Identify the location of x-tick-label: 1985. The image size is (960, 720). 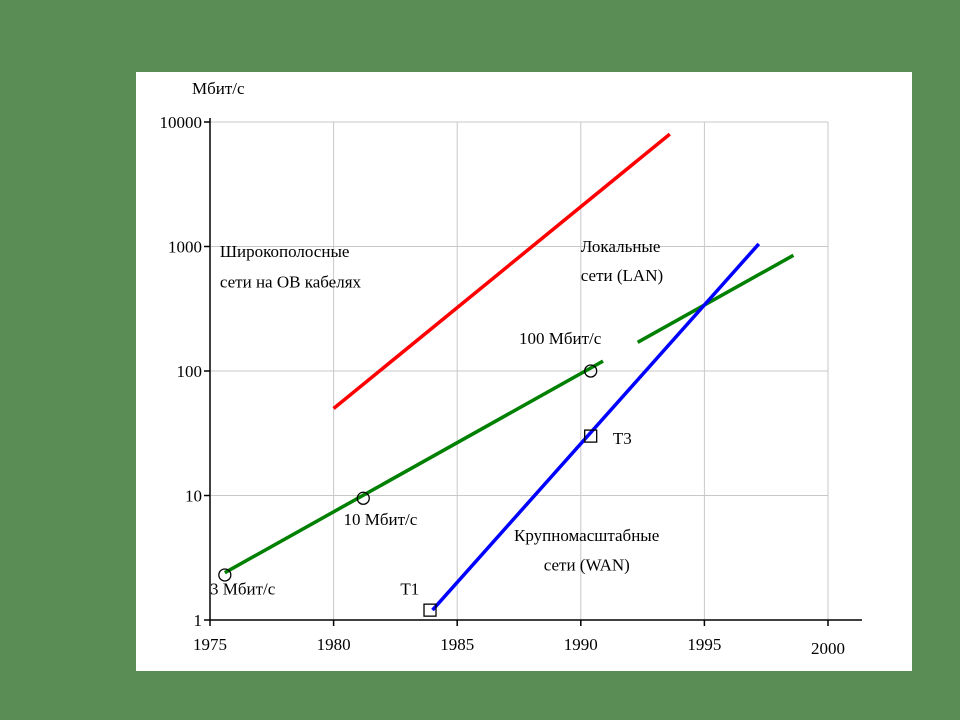
(457, 644).